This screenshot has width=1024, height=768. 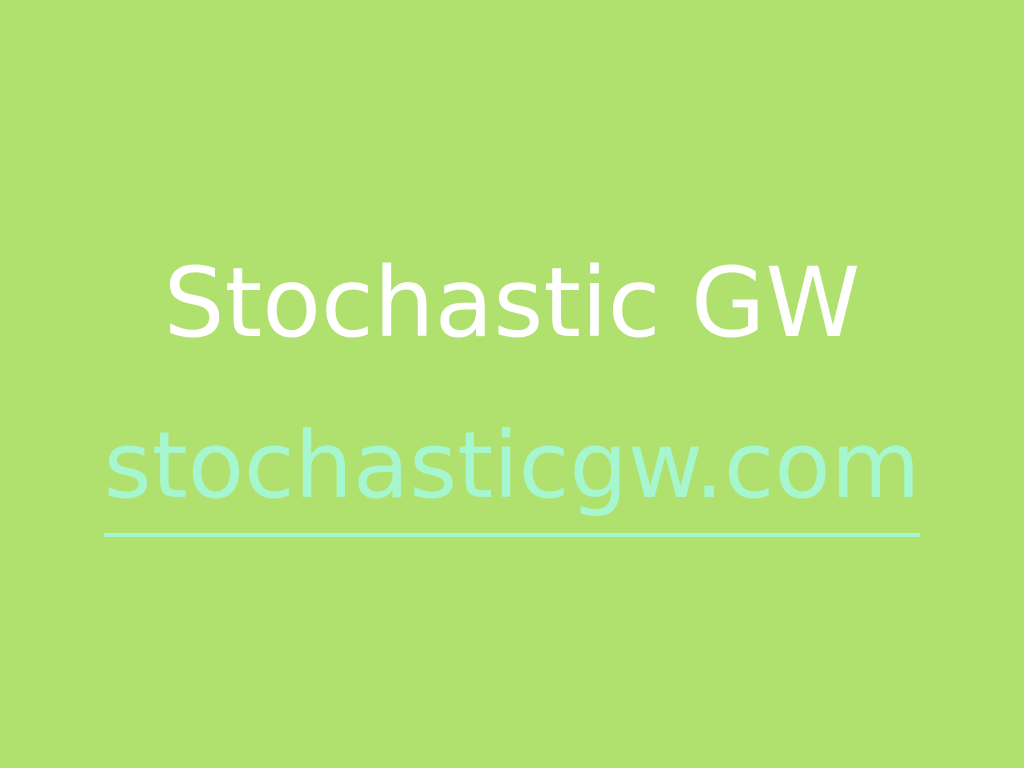 What do you see at coordinates (512, 303) in the screenshot?
I see `page-title: Stochastic GW` at bounding box center [512, 303].